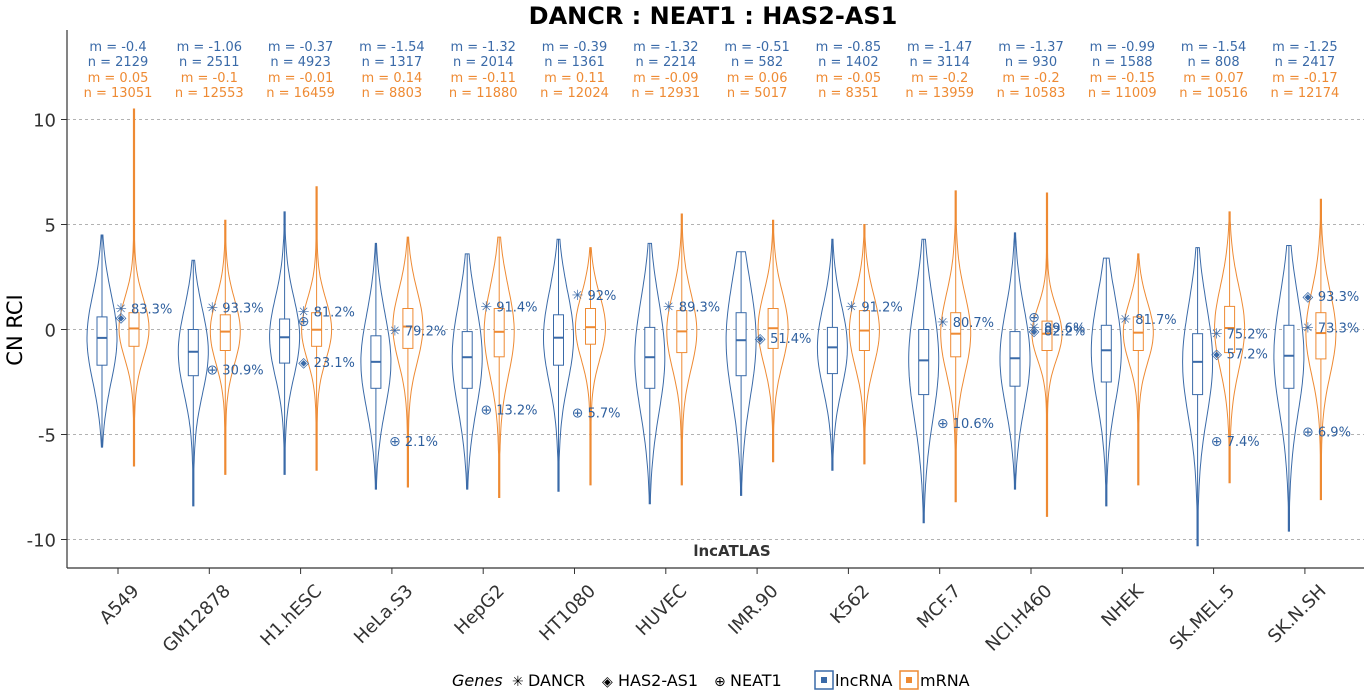 Image resolution: width=1364 pixels, height=700 pixels. What do you see at coordinates (209, 62) in the screenshot?
I see `stat-n-lnc: n = 2511` at bounding box center [209, 62].